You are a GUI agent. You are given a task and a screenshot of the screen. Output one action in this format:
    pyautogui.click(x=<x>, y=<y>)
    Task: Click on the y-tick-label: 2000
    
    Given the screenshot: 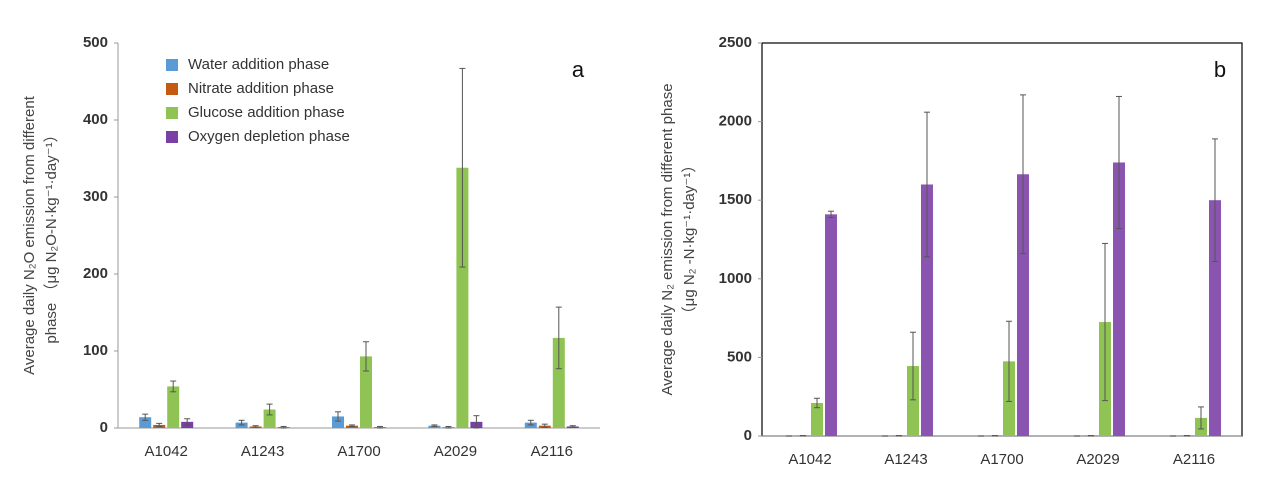 What is the action you would take?
    pyautogui.click(x=735, y=121)
    